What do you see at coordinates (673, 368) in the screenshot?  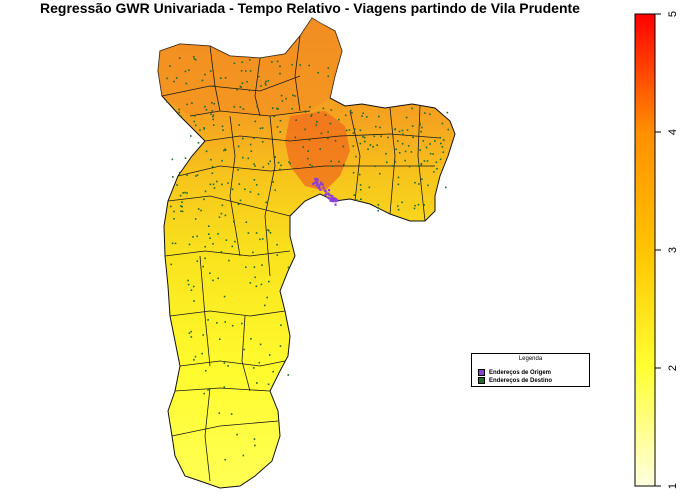 I see `colorbar-tick-label: 2` at bounding box center [673, 368].